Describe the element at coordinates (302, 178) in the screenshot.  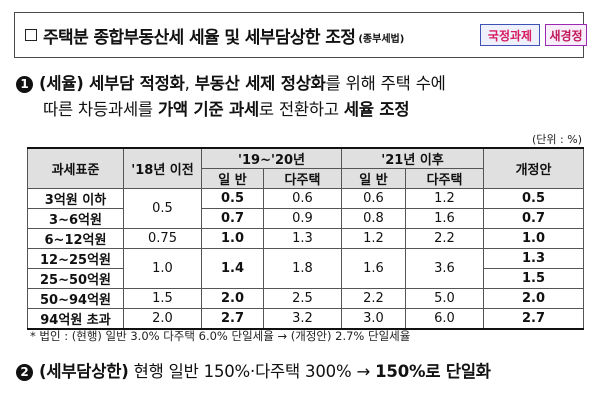
I see `header-1920-multi: 다주택` at that location.